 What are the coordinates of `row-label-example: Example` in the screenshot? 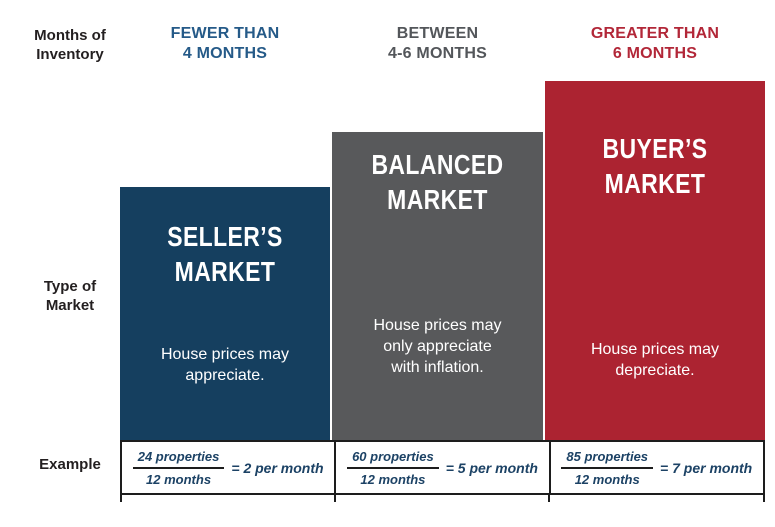 It's located at (70, 464).